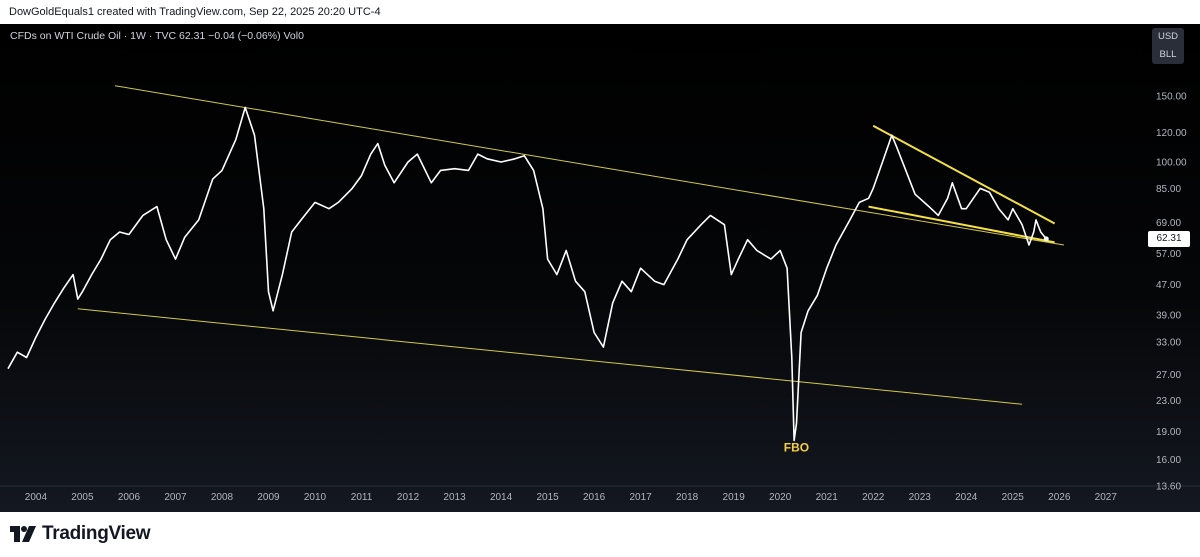 The image size is (1200, 557). I want to click on x-tick-label: 2010, so click(315, 497).